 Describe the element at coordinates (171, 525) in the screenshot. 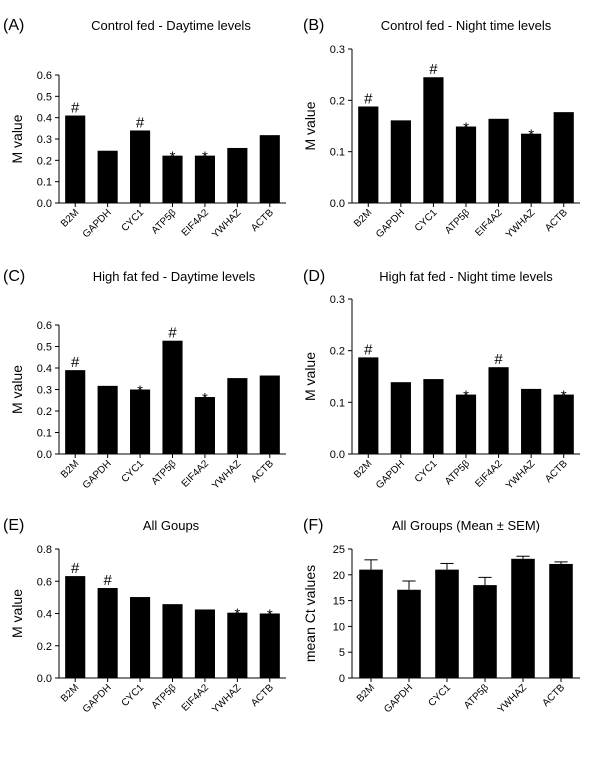

I see `panel-e-title: All Goups` at that location.